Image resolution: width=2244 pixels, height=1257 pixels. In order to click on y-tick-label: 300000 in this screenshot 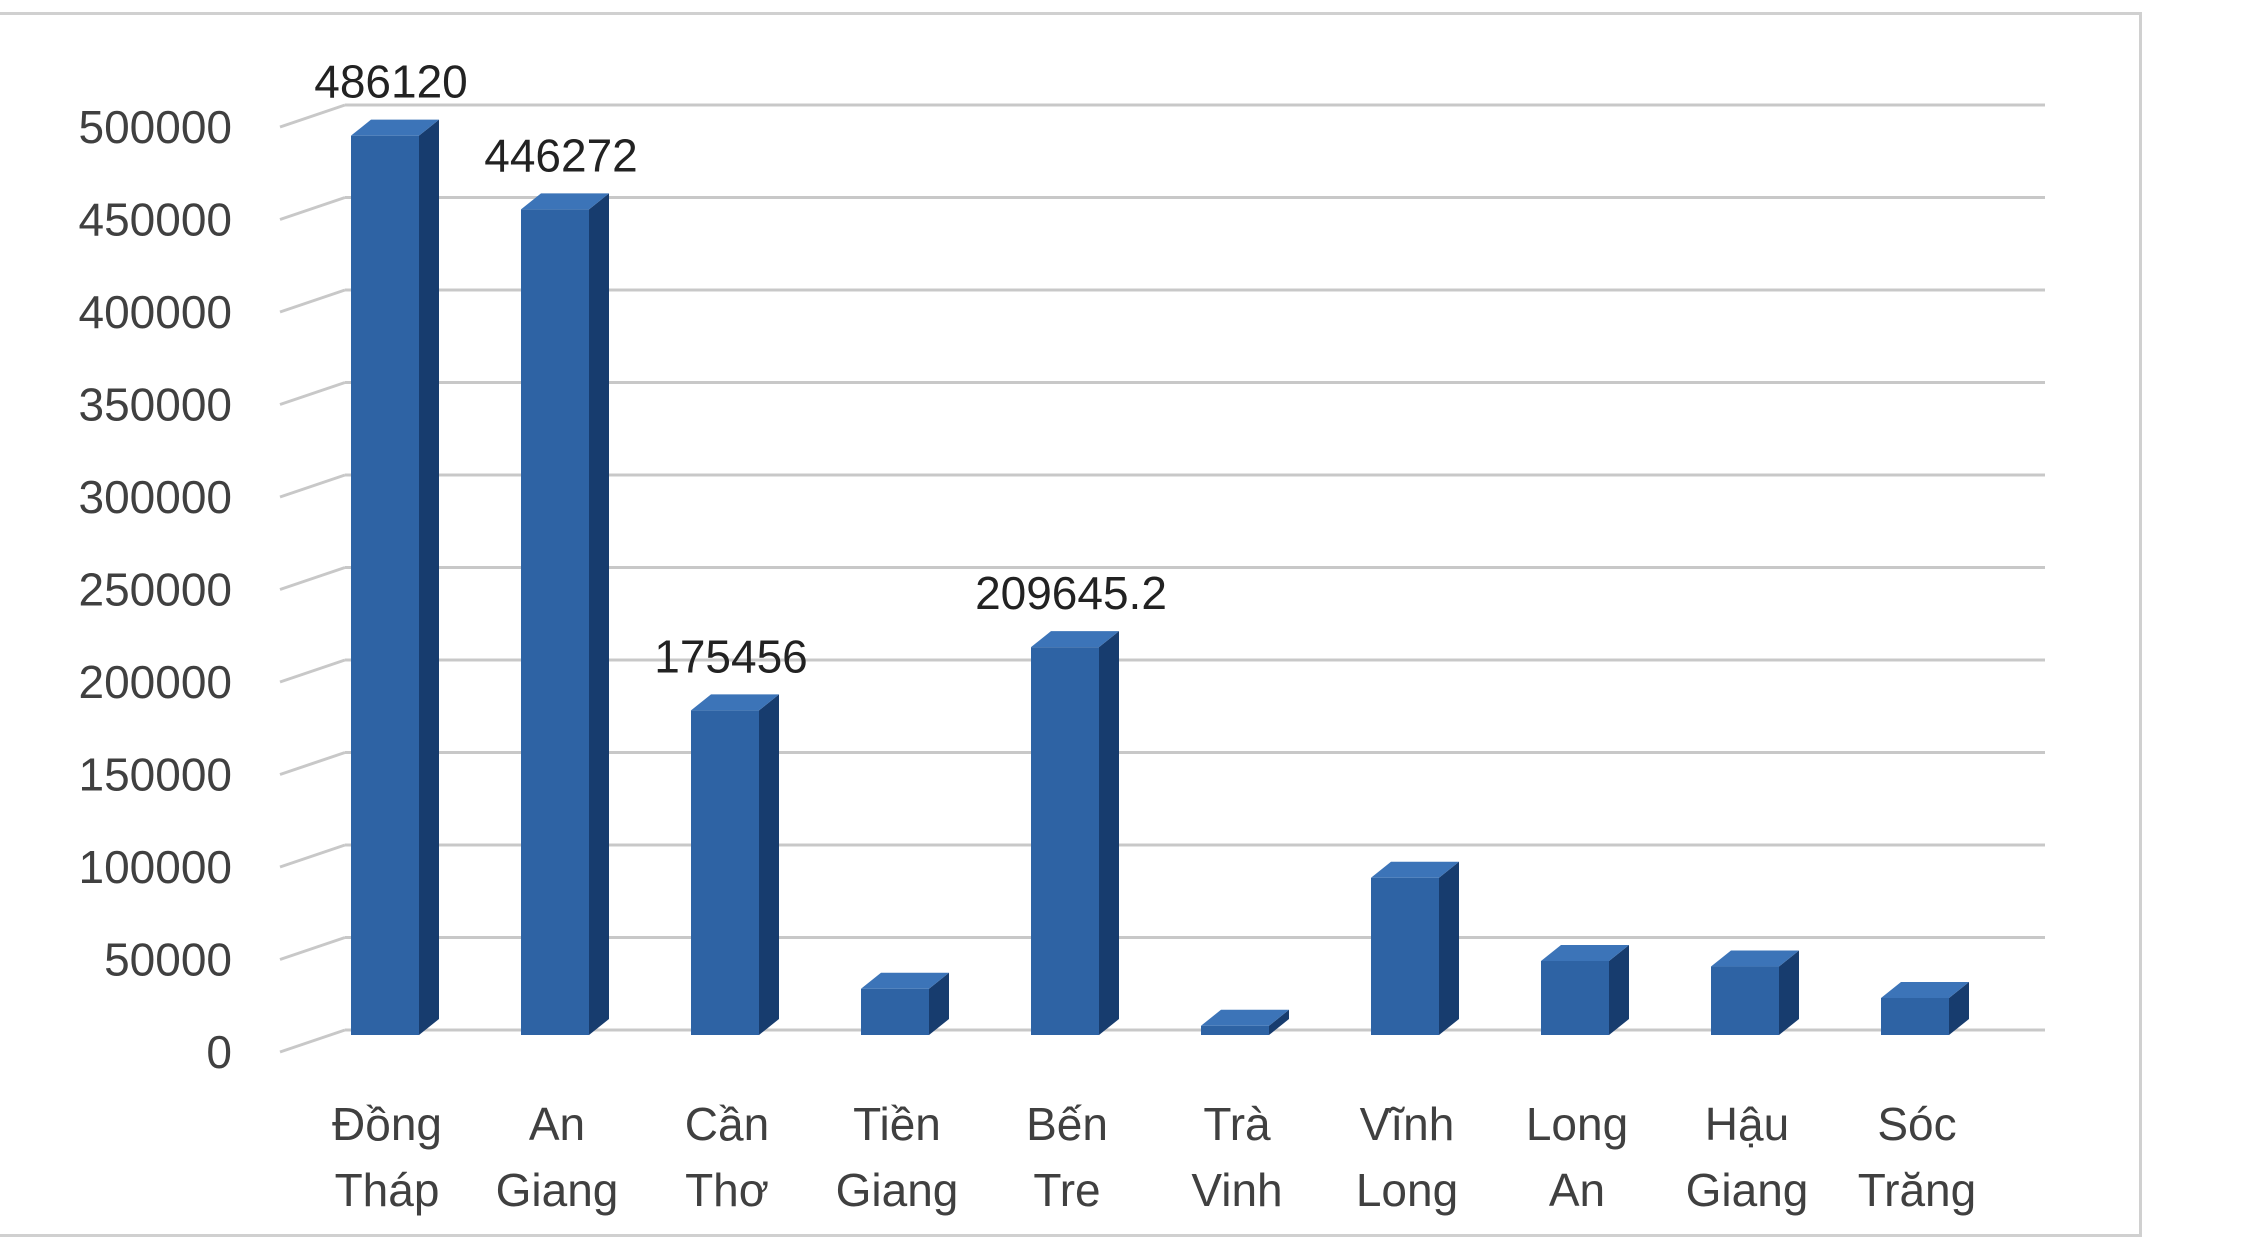, I will do `click(156, 497)`.